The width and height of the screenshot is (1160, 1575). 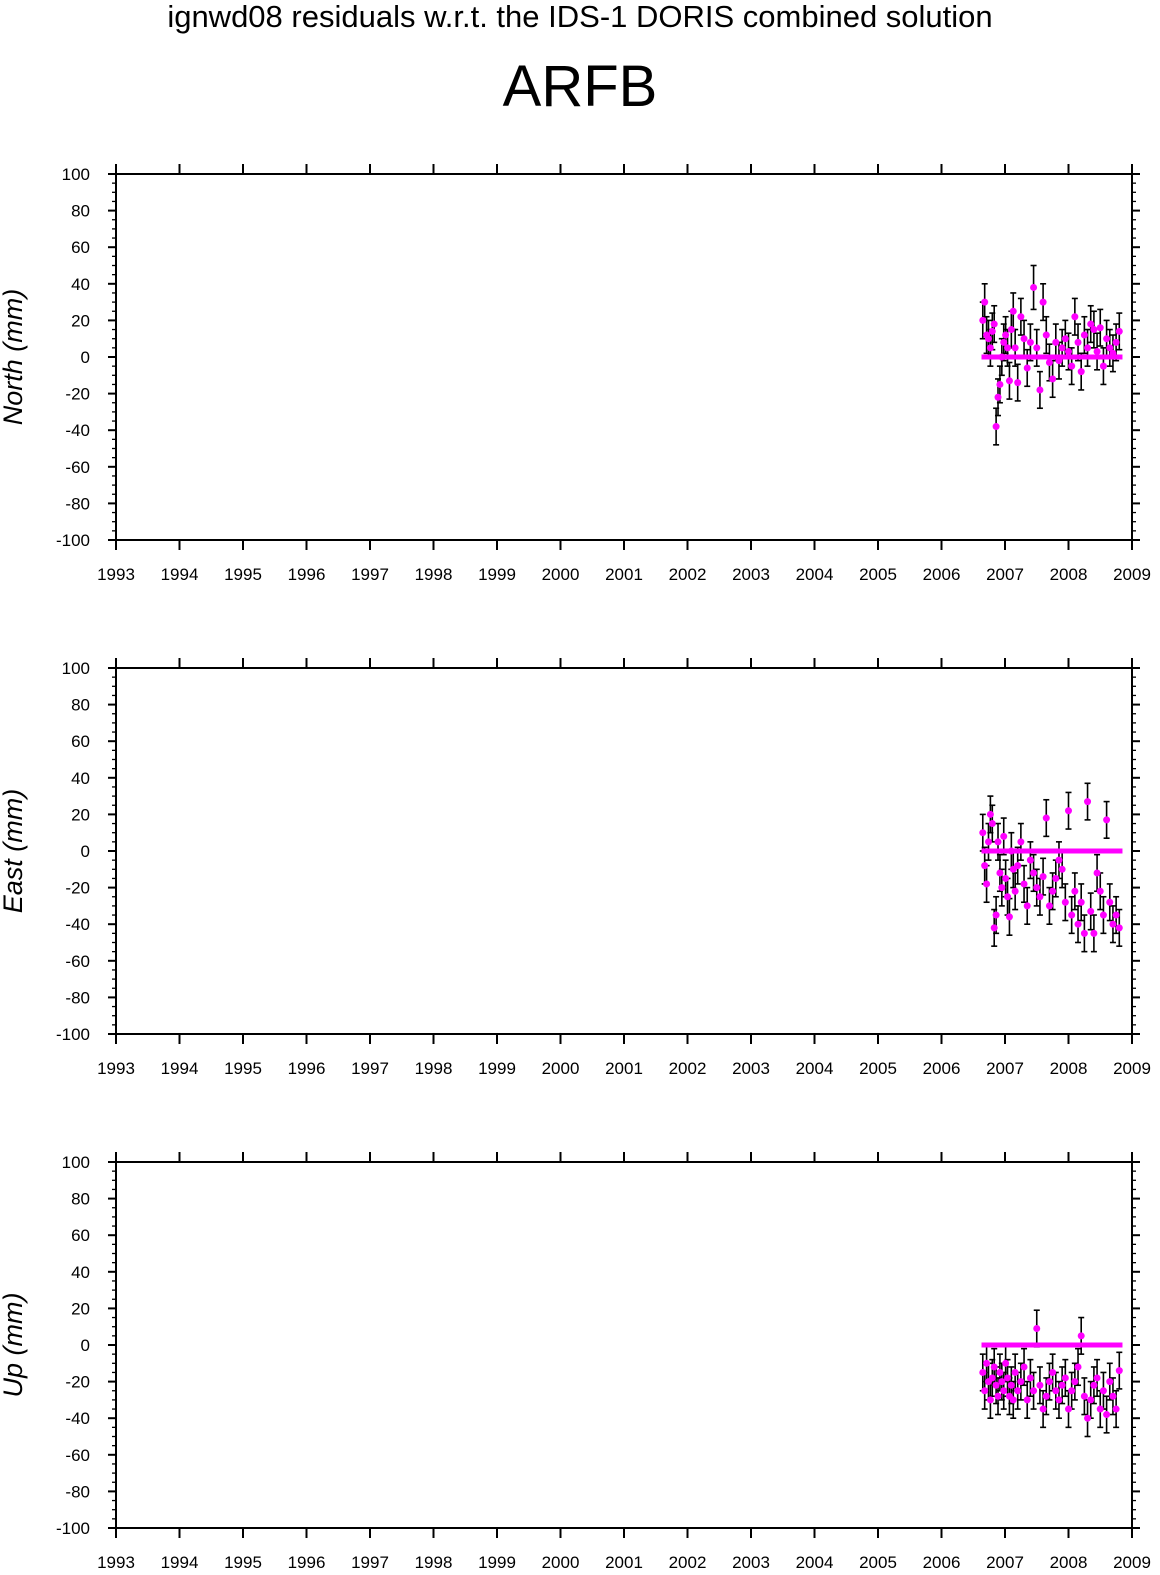 What do you see at coordinates (116, 1562) in the screenshot?
I see `x-tick-label: 1993` at bounding box center [116, 1562].